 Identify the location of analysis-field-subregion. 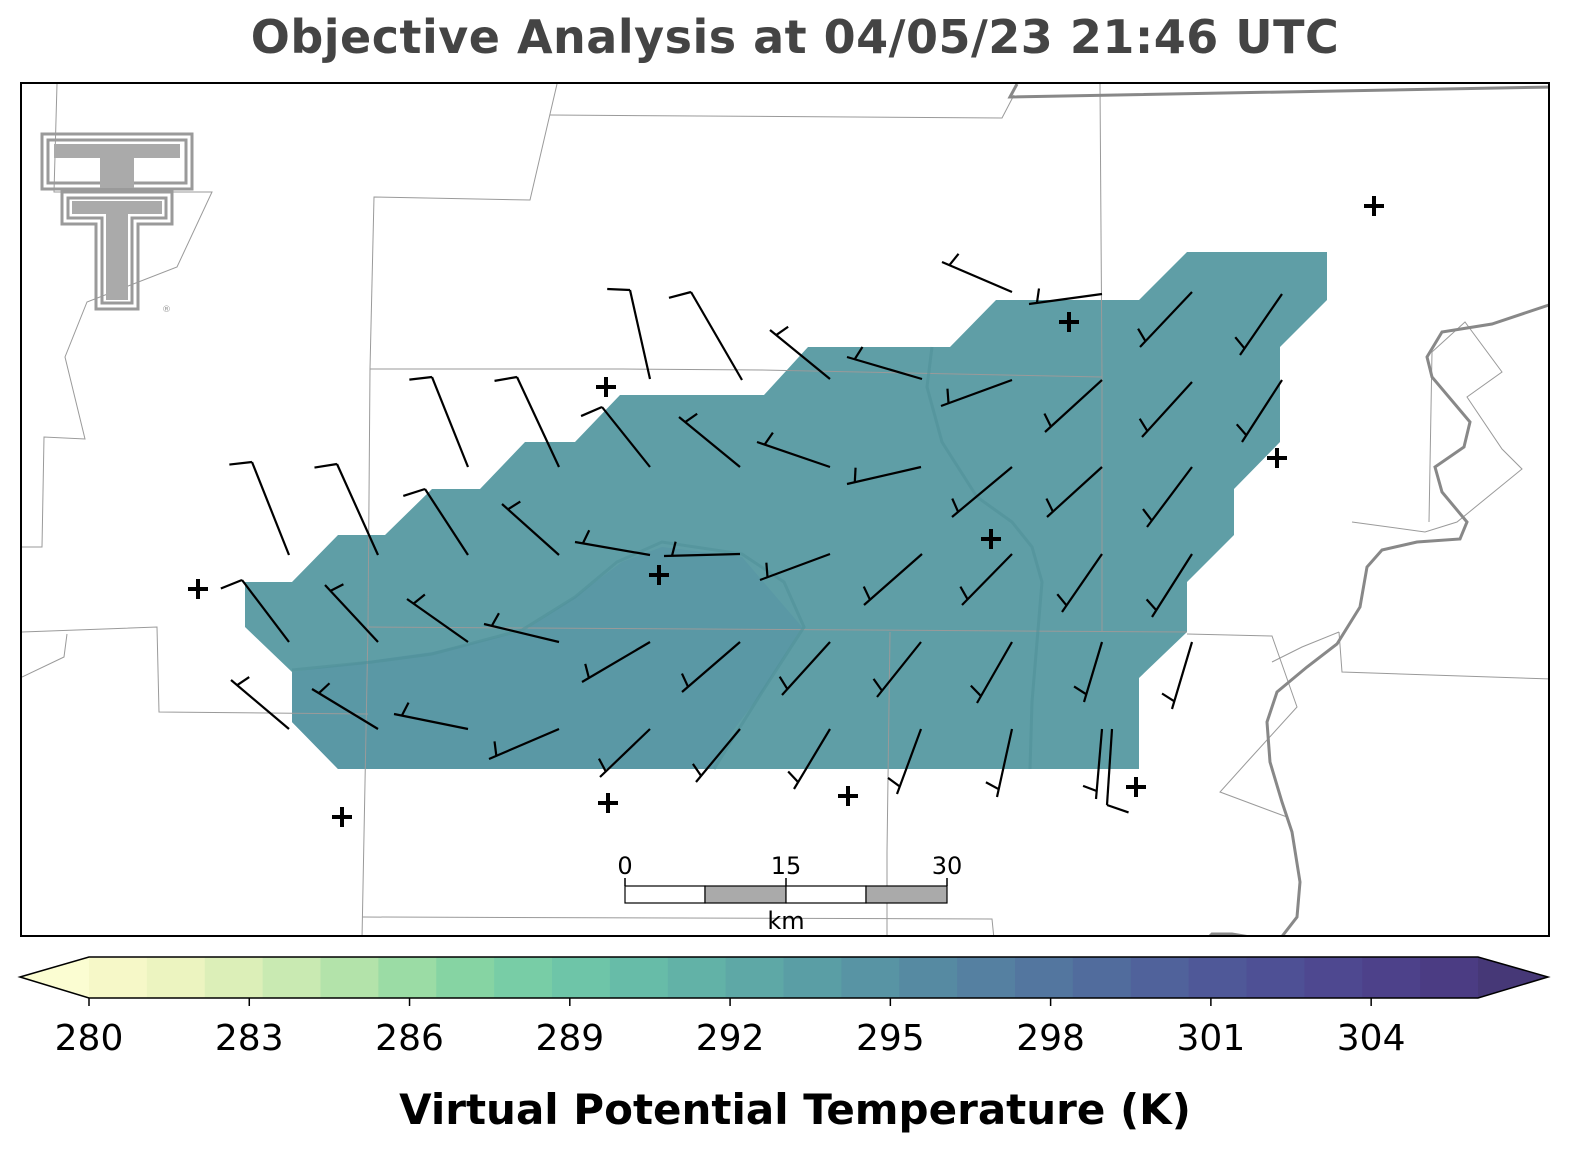
(547, 658).